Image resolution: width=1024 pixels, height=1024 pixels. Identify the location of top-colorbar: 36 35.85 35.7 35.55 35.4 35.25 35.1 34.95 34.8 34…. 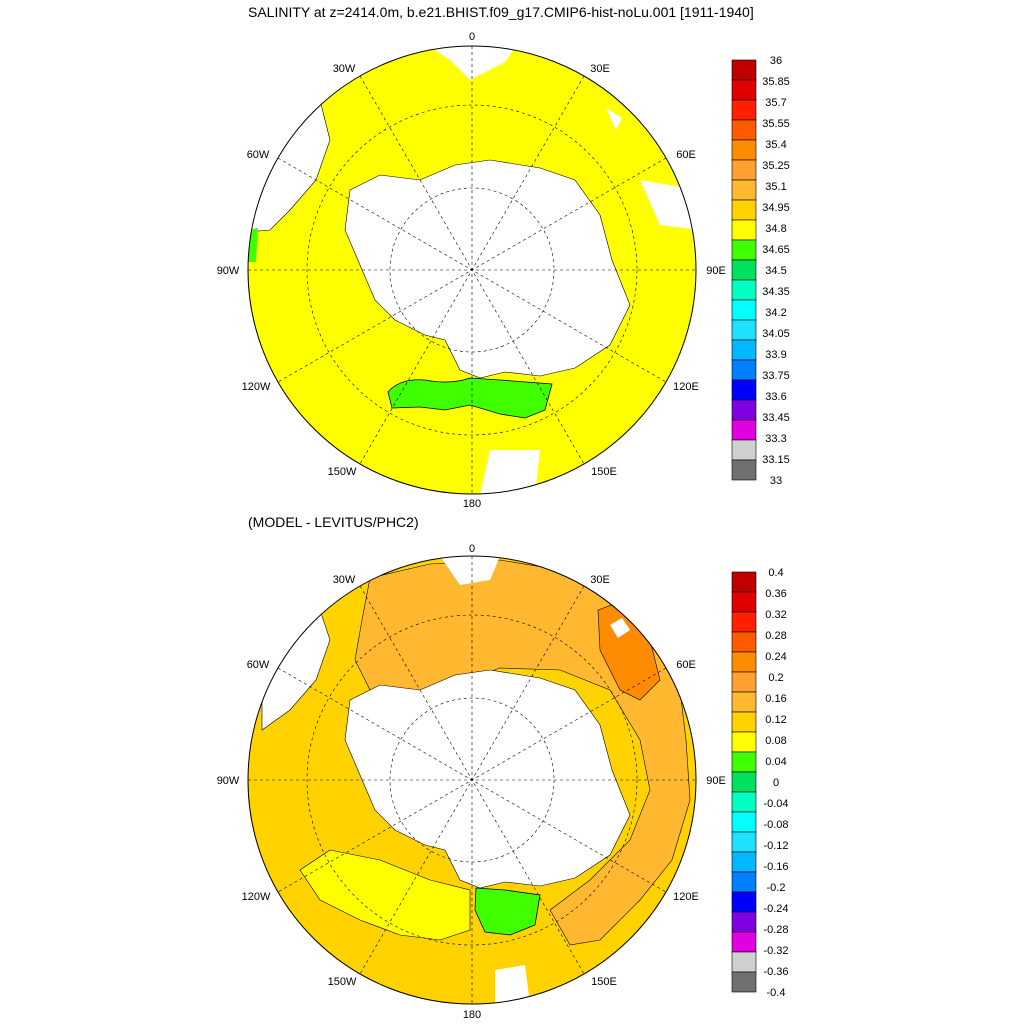
(760, 271).